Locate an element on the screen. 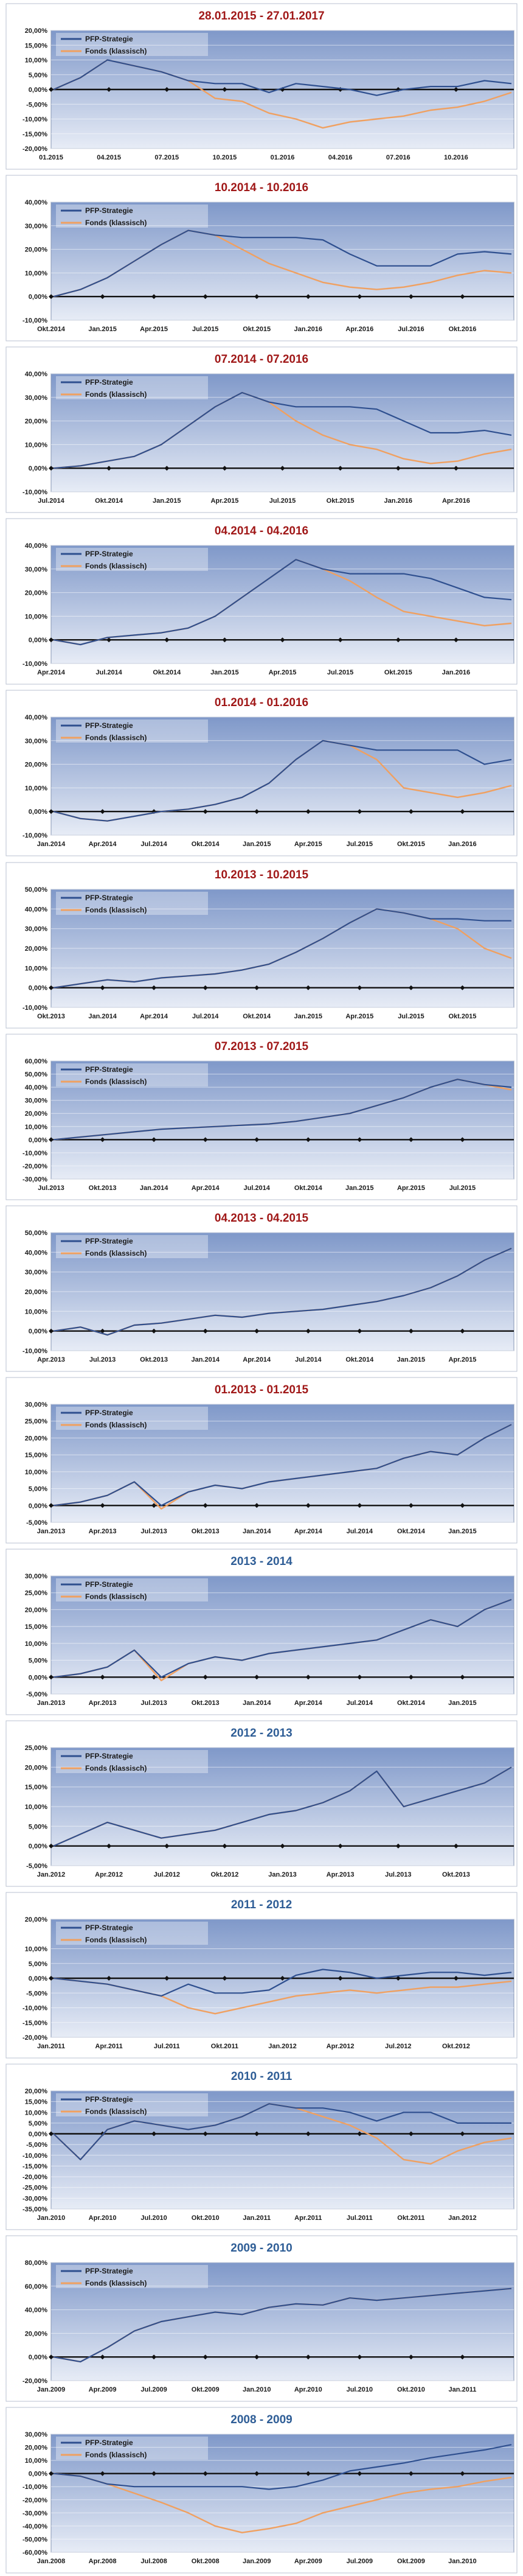 This screenshot has height=2576, width=523. y-tick-label: -35,00% is located at coordinates (35, 2209).